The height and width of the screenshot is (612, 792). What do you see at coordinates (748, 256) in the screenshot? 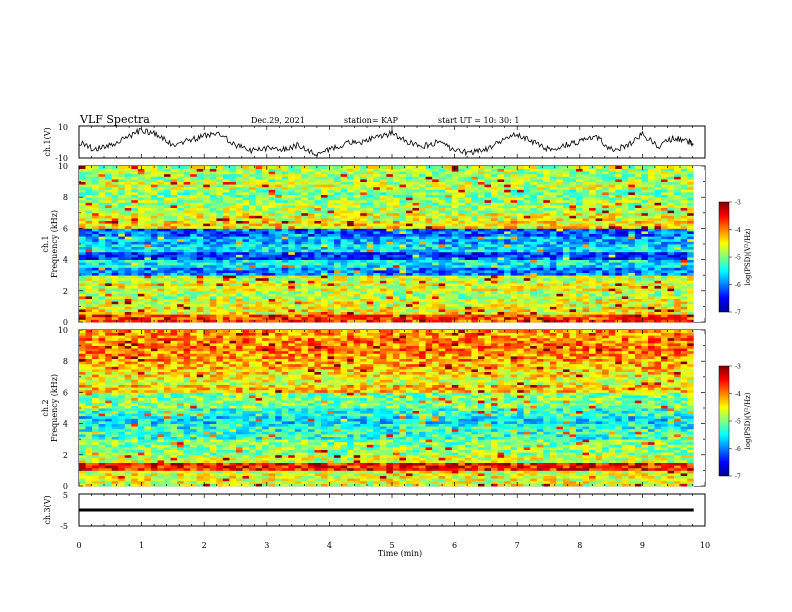
I see `colorbar-ch1-label: log(PSD)(V²/Hz)` at bounding box center [748, 256].